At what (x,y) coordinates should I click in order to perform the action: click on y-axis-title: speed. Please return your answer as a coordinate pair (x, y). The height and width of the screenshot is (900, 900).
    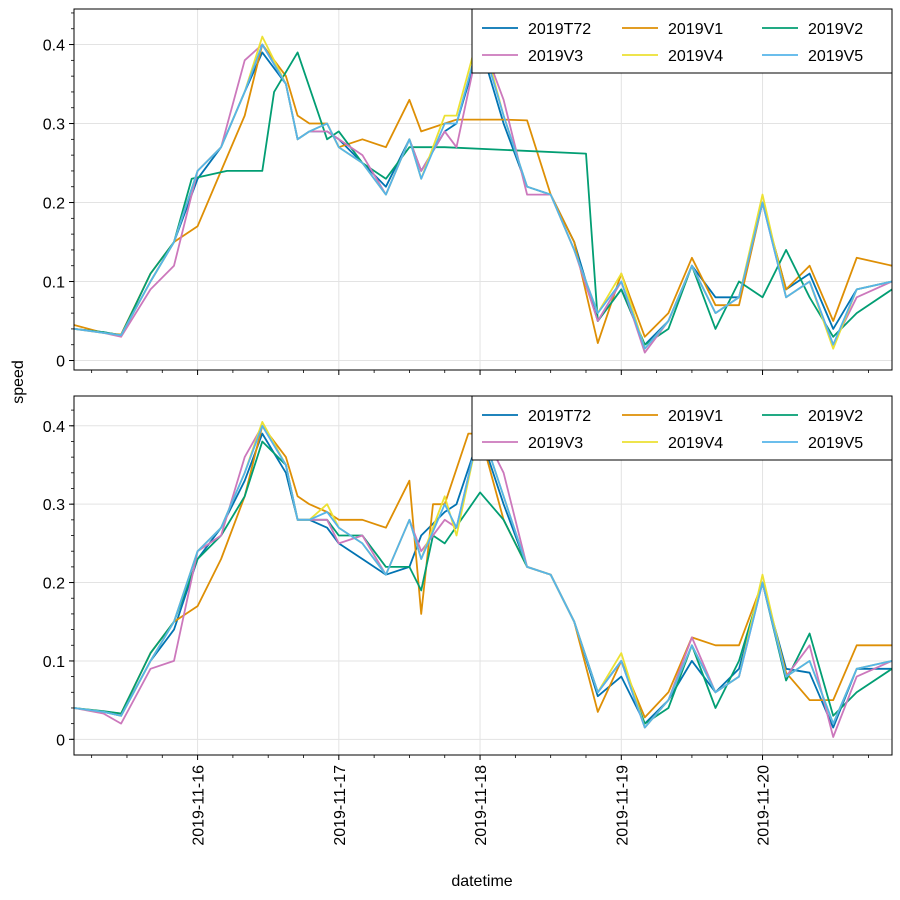
    Looking at the image, I should click on (18, 382).